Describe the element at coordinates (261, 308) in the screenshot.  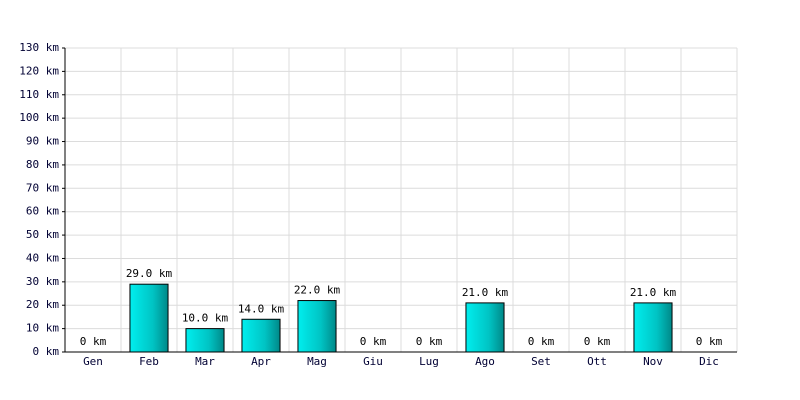
I see `value-label: 14.0 km` at that location.